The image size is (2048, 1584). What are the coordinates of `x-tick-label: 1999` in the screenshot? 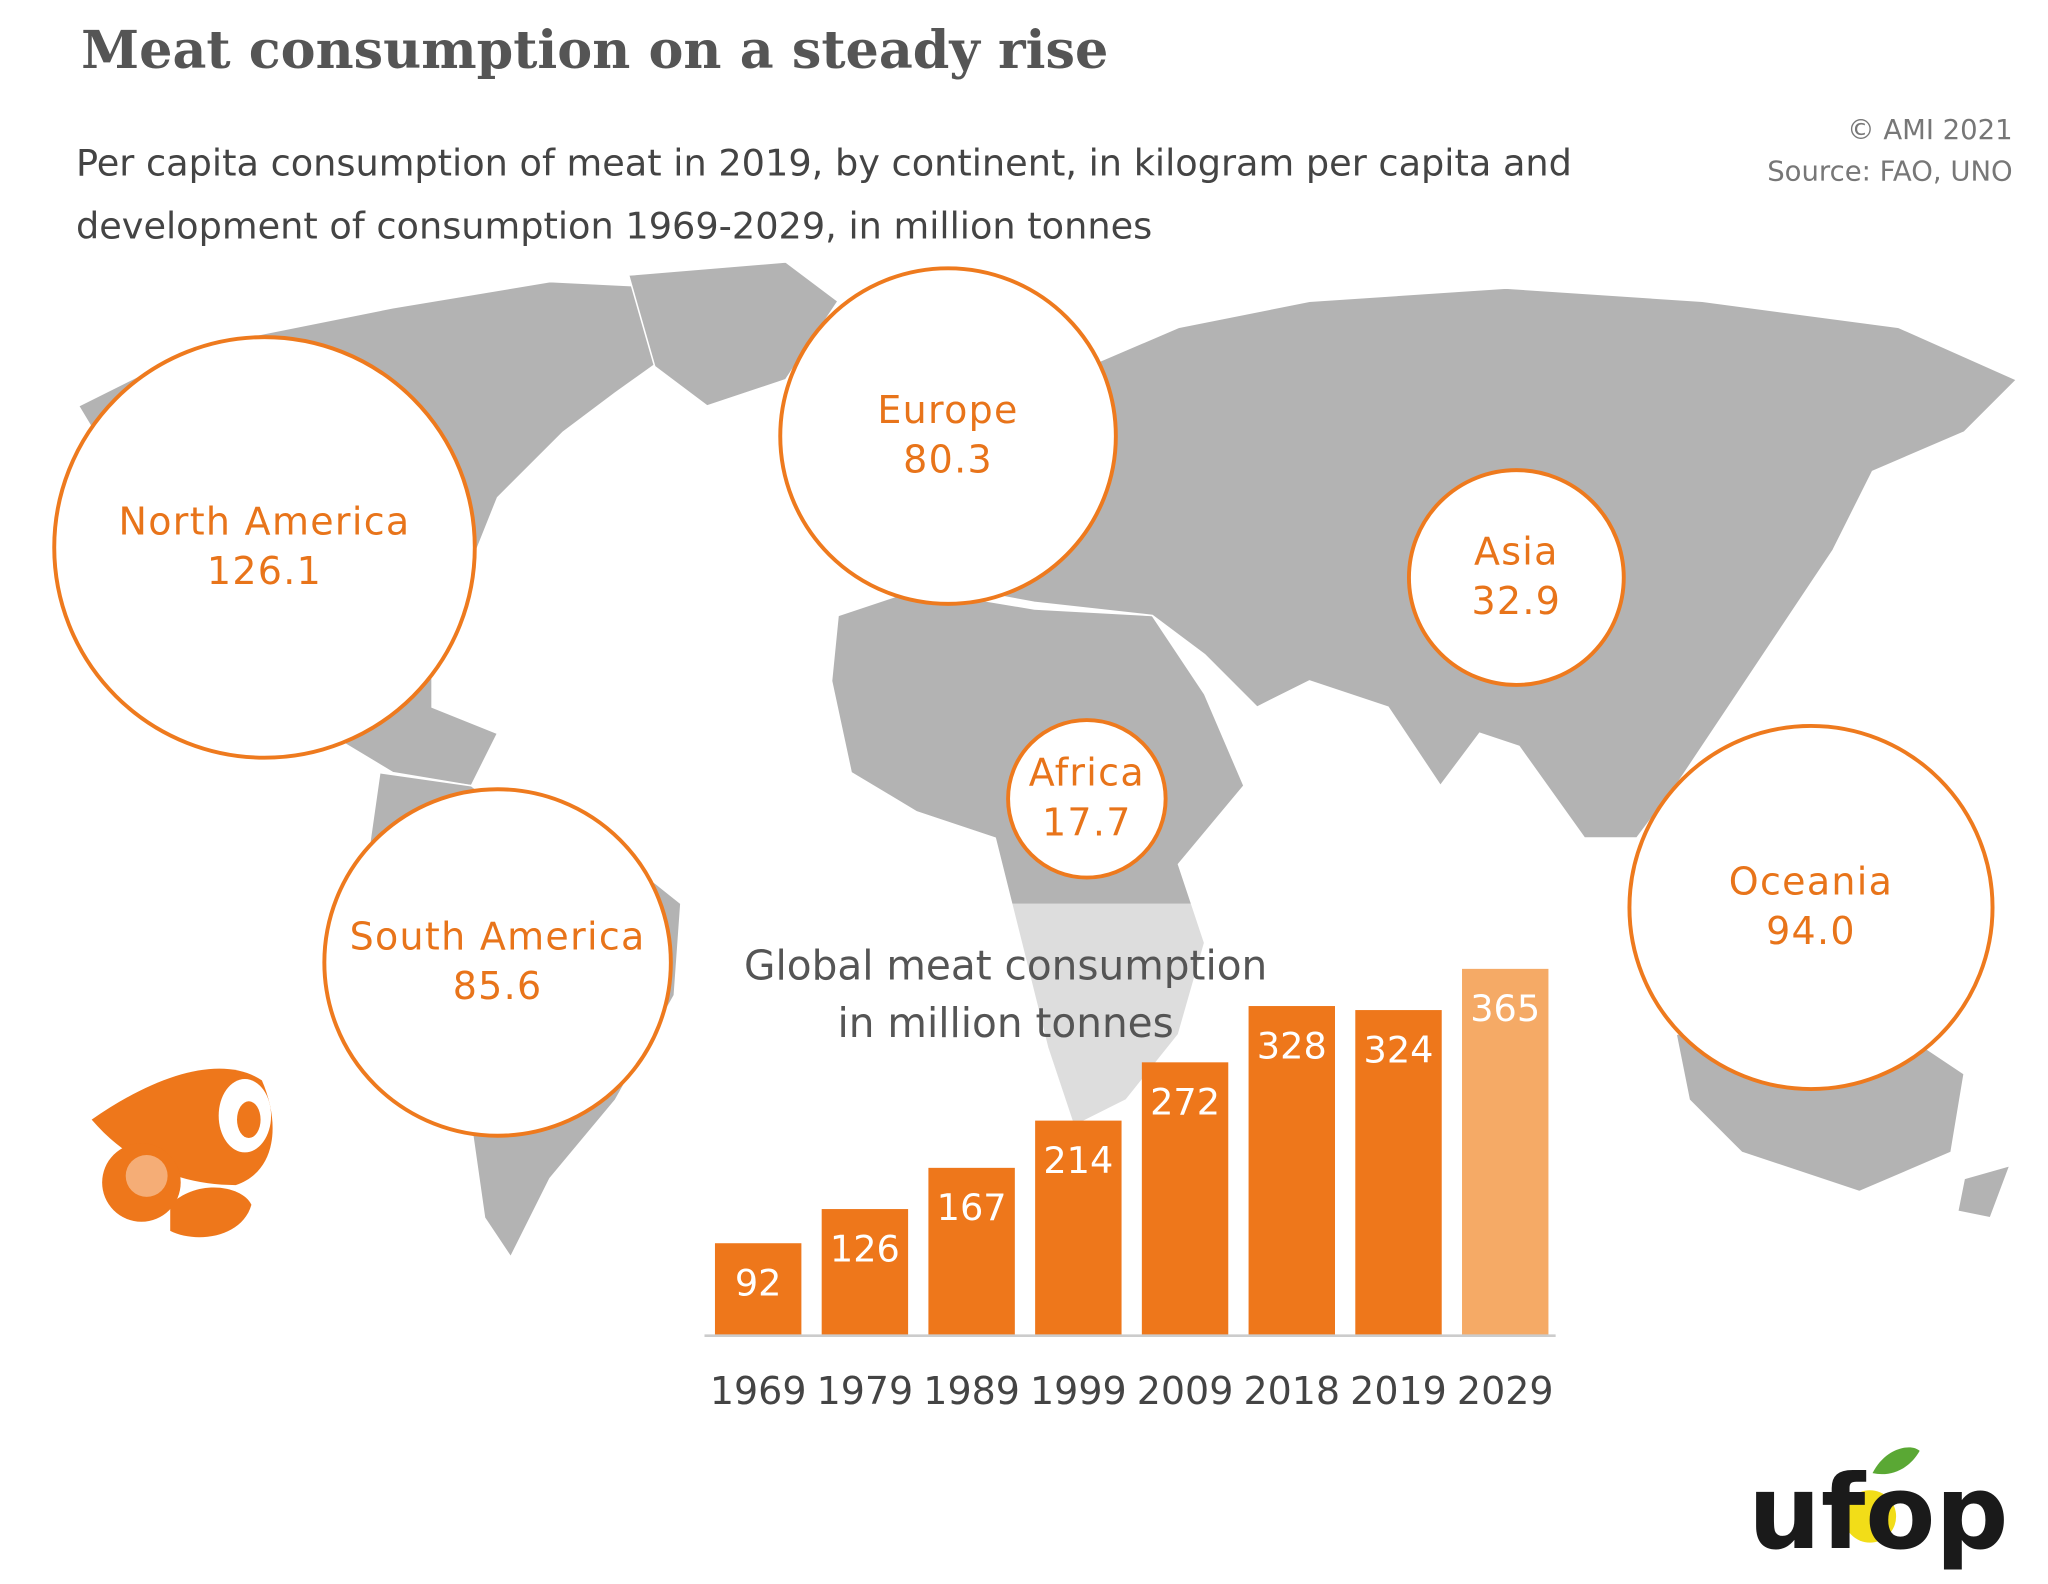 It's located at (1078, 1391).